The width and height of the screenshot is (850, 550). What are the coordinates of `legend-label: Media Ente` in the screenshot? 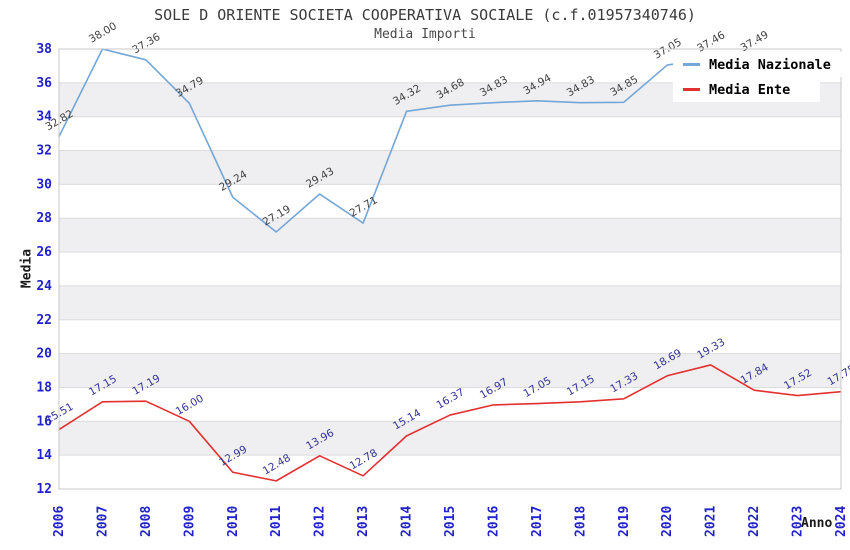 It's located at (750, 89).